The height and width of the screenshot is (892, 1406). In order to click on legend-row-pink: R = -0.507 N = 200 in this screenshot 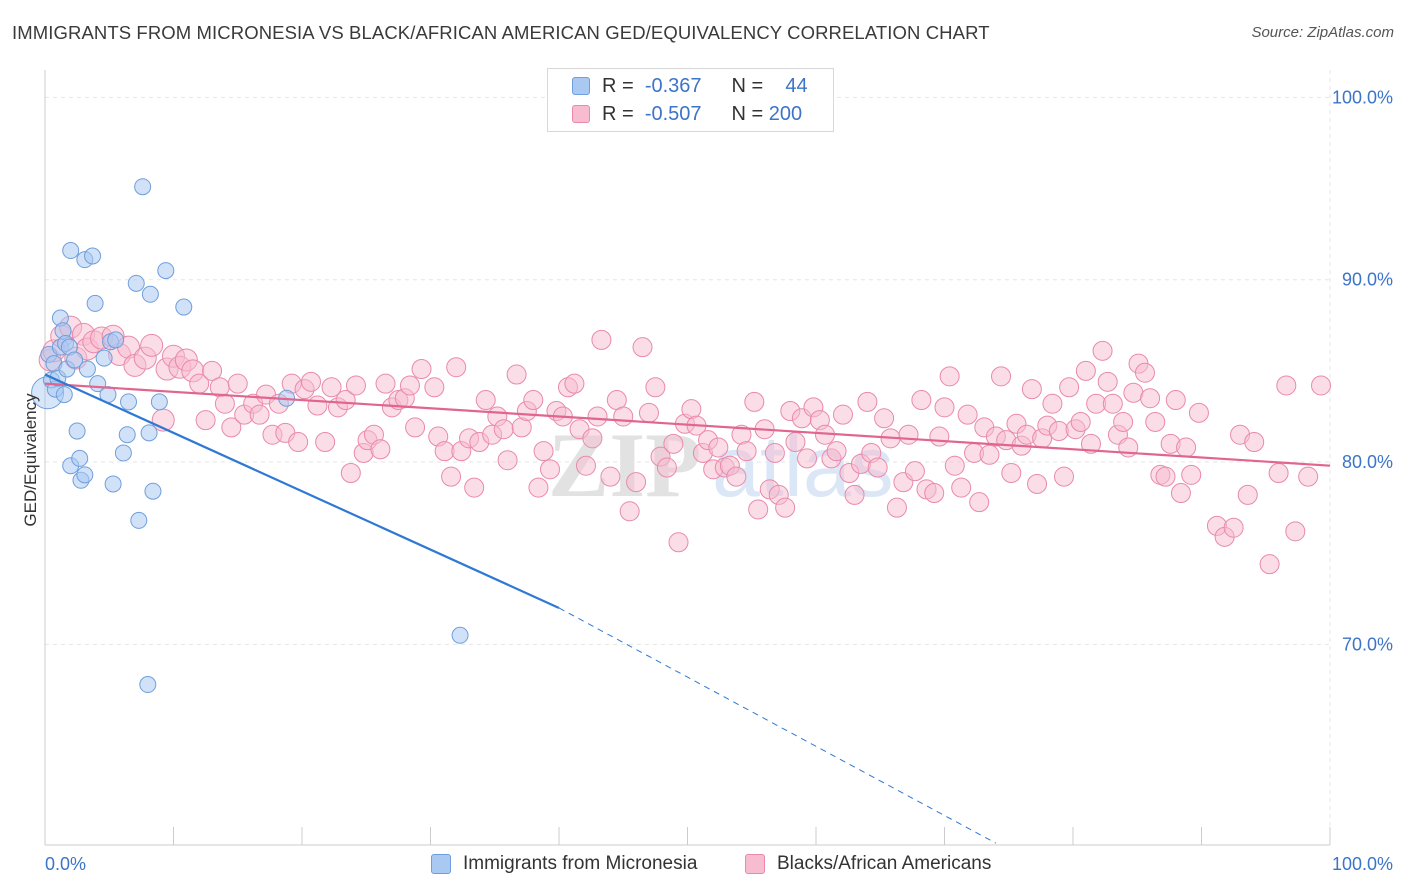, I will do `click(687, 114)`.